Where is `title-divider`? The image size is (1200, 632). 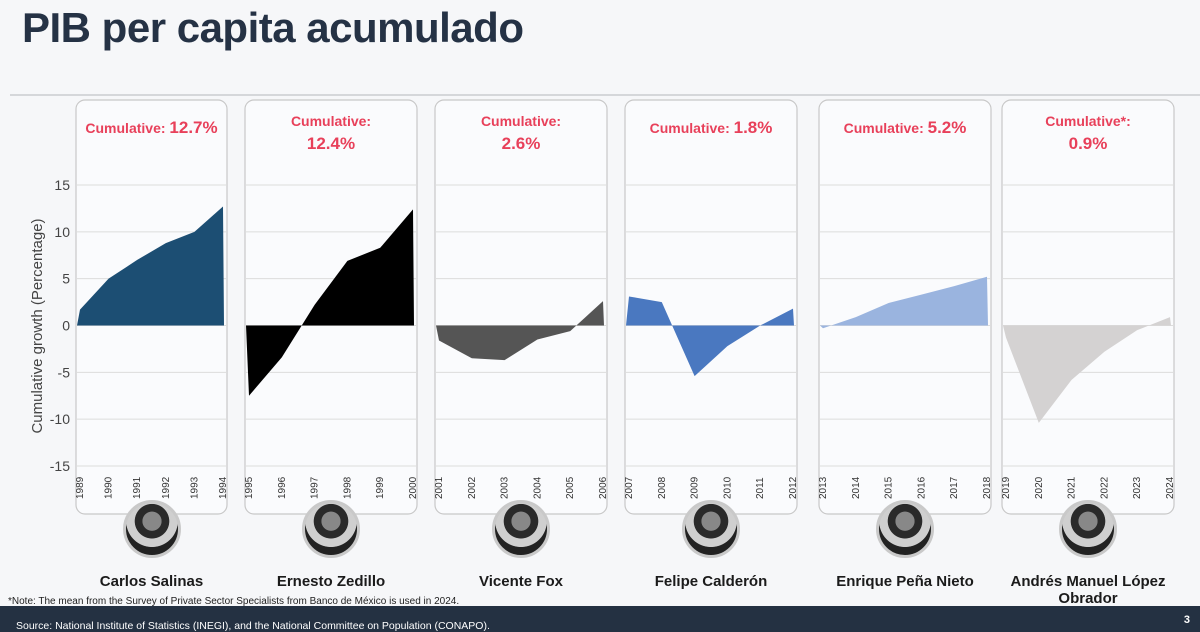 title-divider is located at coordinates (605, 95).